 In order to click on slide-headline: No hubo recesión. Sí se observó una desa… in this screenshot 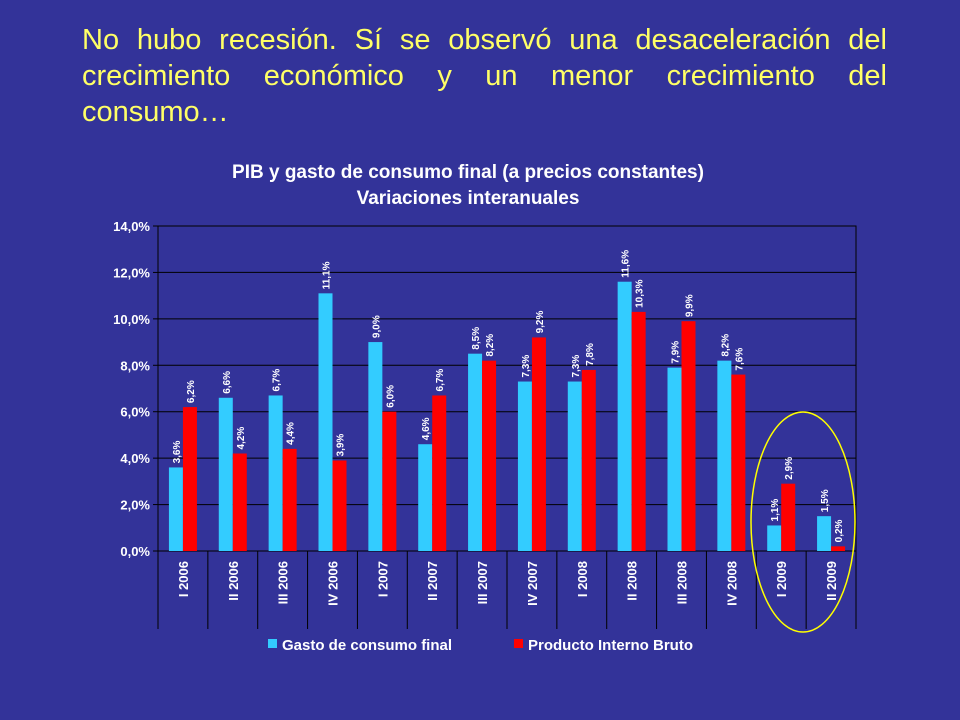, I will do `click(484, 76)`.